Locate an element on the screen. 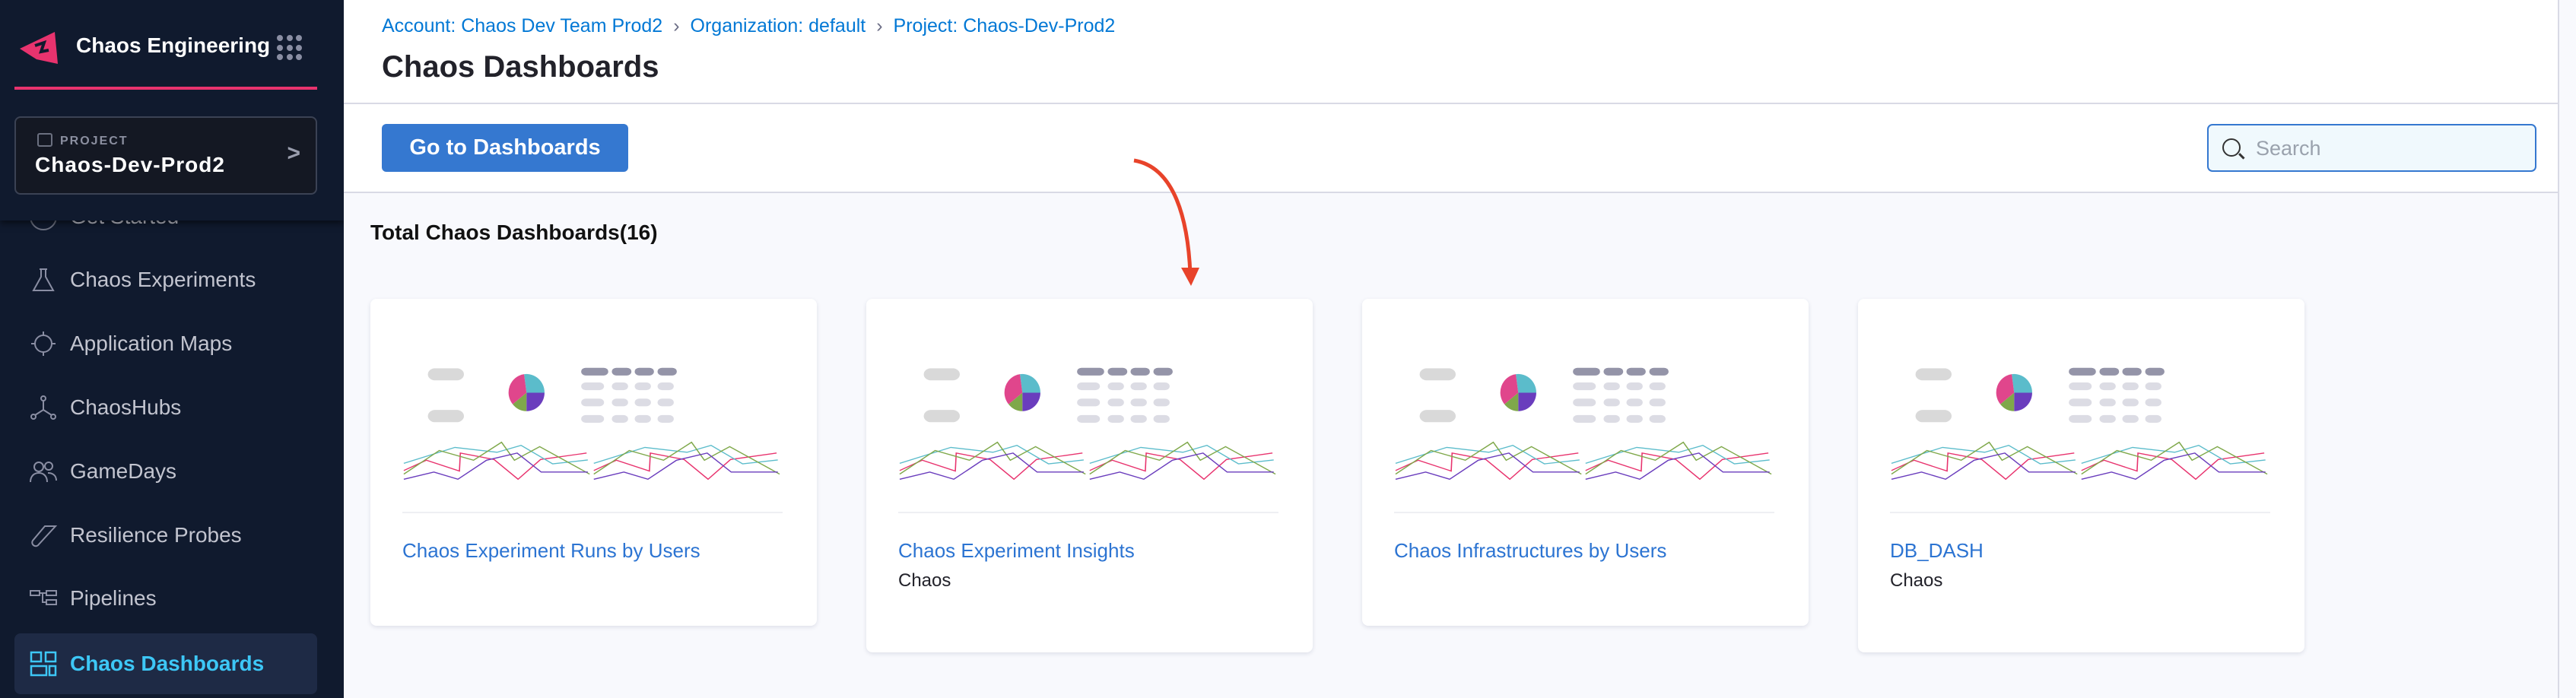 This screenshot has height=698, width=2576. sidebar-item-label: Application Maps is located at coordinates (151, 343).